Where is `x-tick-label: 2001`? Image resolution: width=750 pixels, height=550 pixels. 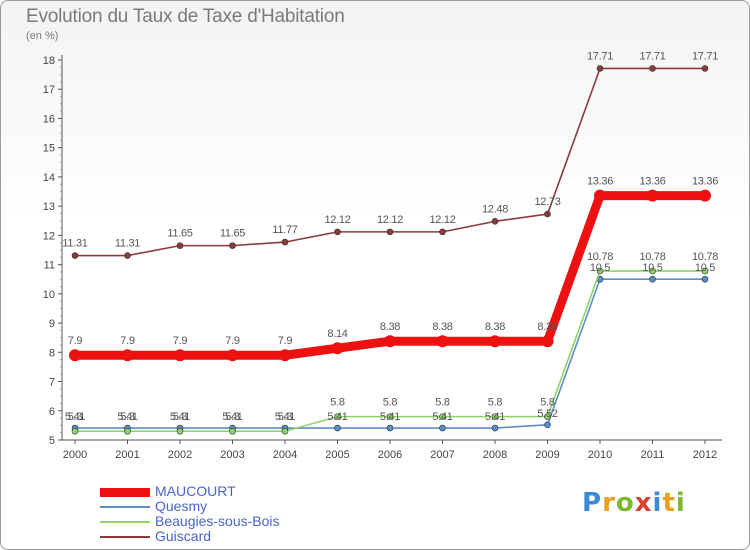
x-tick-label: 2001 is located at coordinates (127, 455).